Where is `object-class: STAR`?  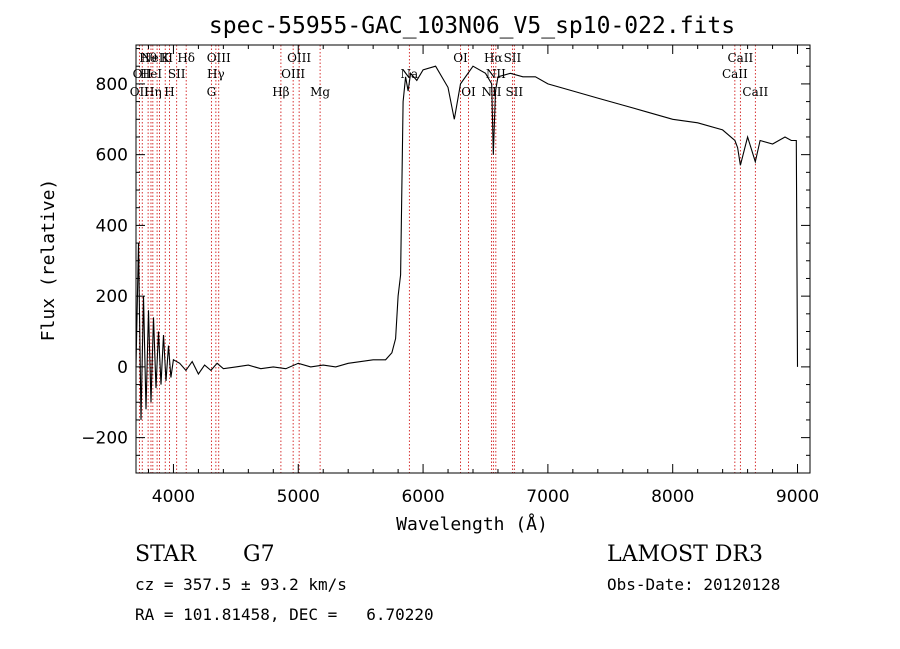
object-class: STAR is located at coordinates (166, 554).